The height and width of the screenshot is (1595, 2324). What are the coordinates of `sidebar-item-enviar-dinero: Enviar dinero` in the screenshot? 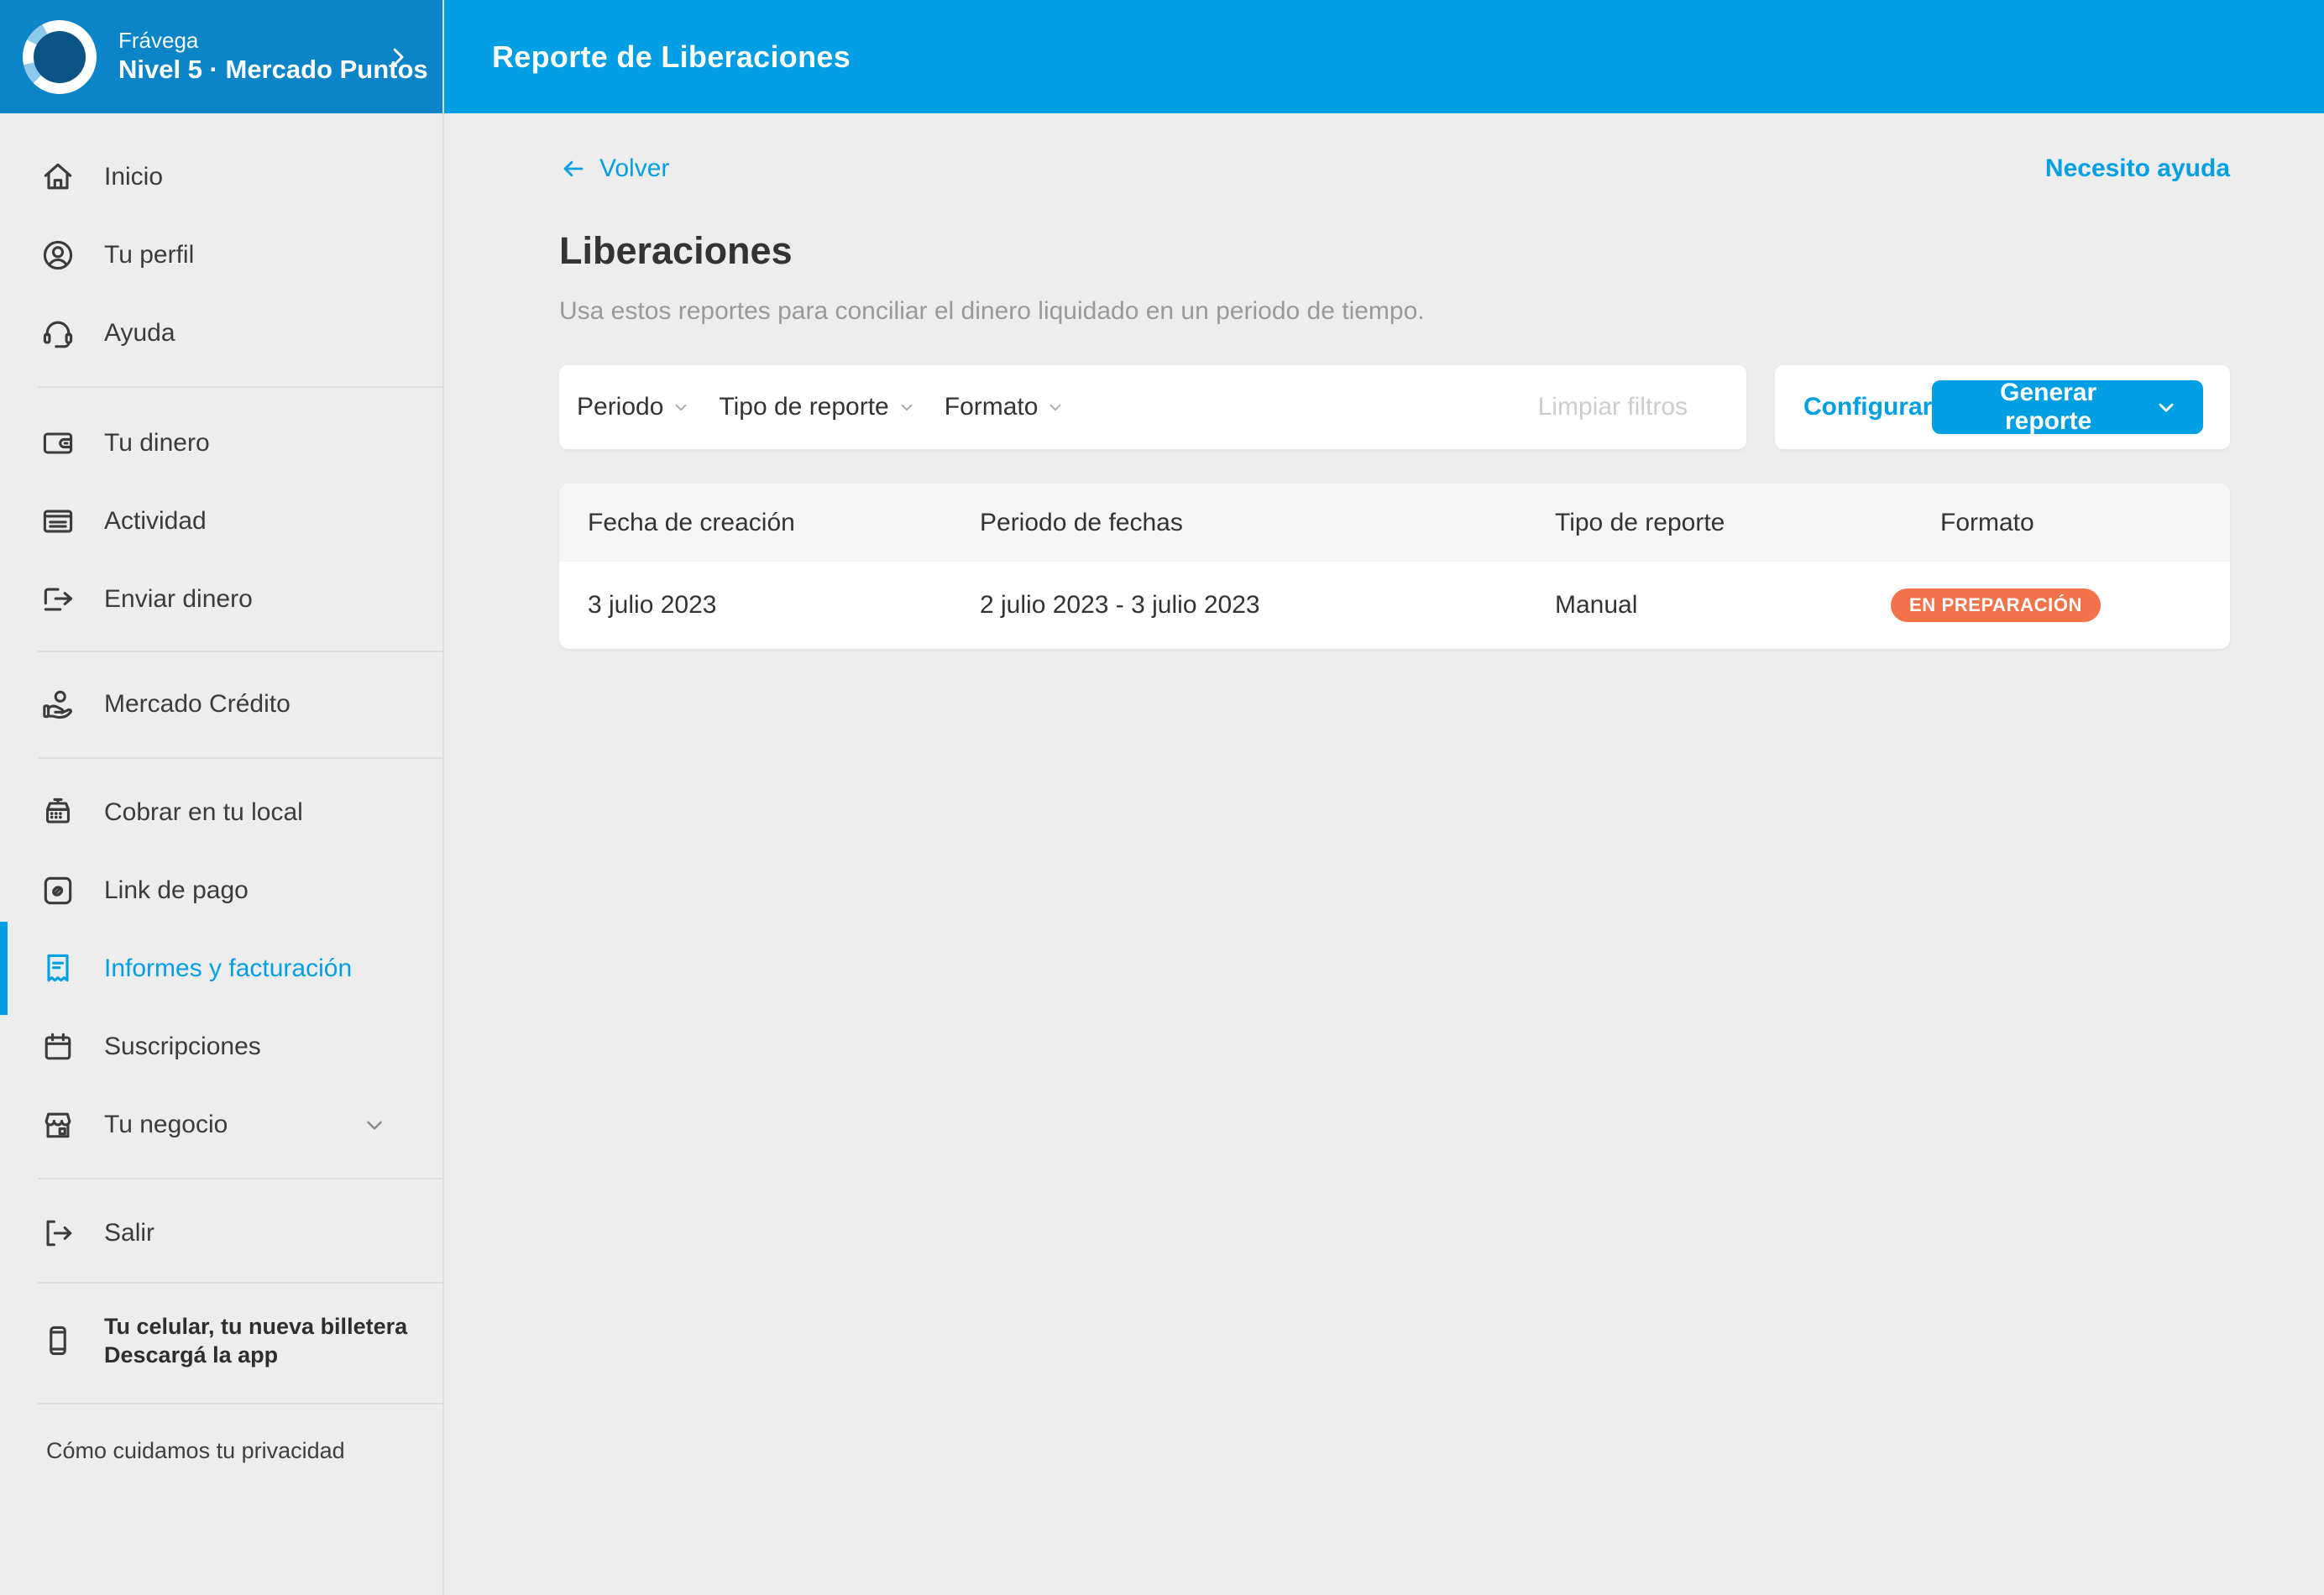 It's located at (221, 599).